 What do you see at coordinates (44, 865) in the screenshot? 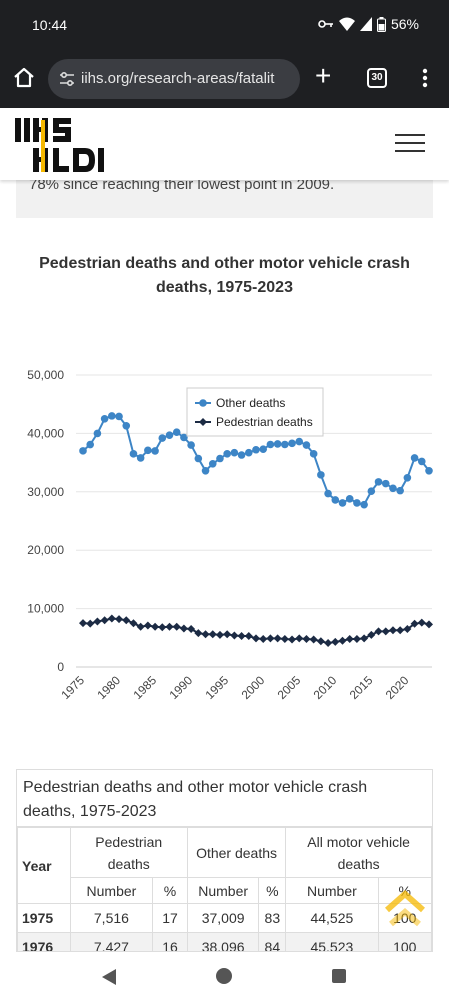
I see `header-year: Year` at bounding box center [44, 865].